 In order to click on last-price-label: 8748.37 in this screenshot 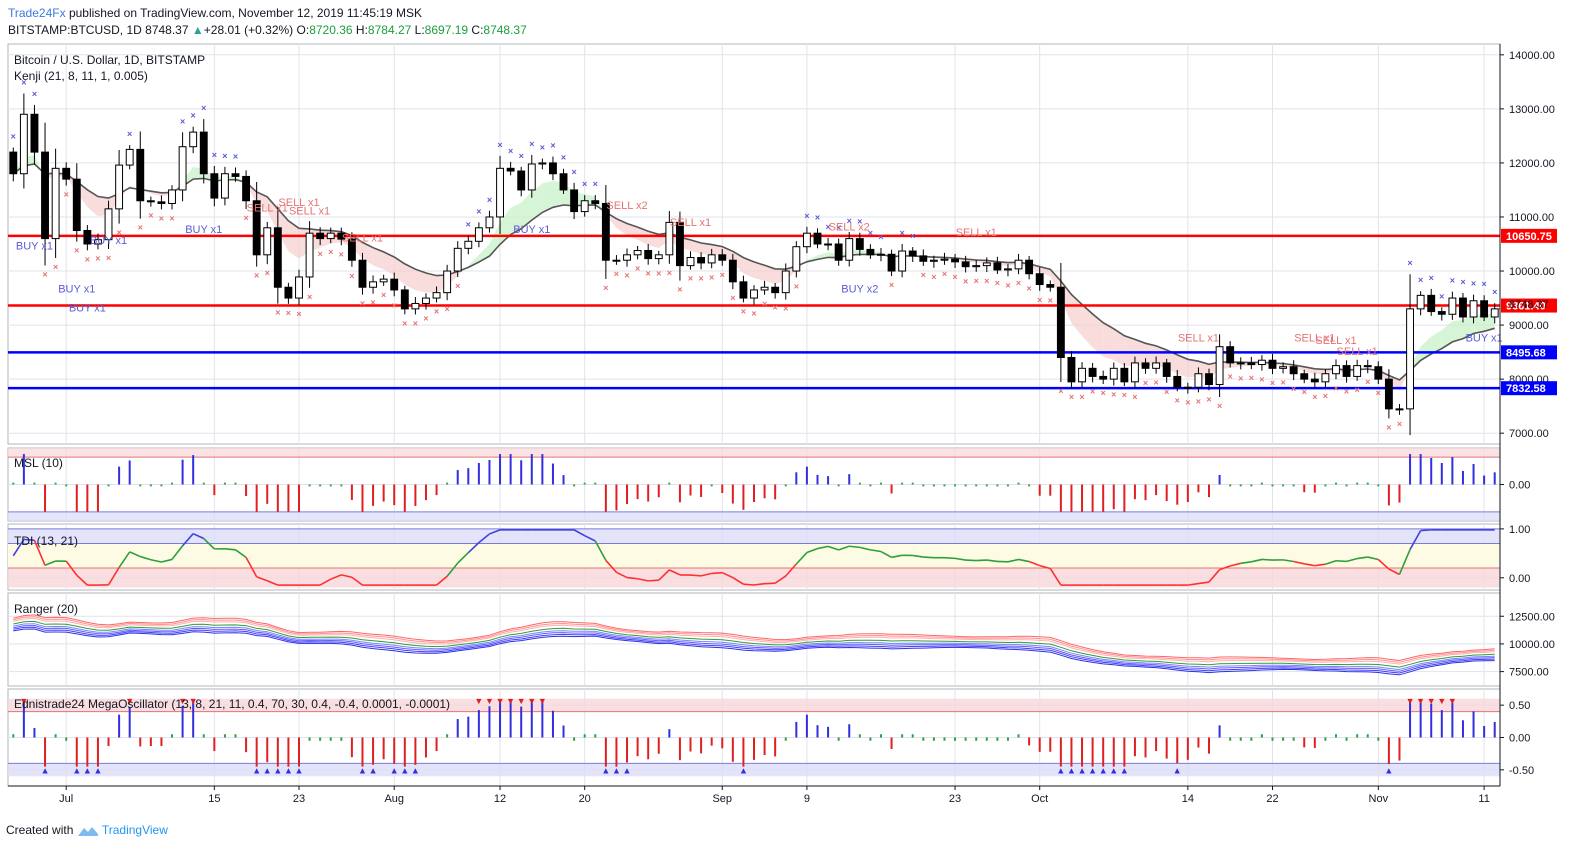, I will do `click(1529, 305)`.